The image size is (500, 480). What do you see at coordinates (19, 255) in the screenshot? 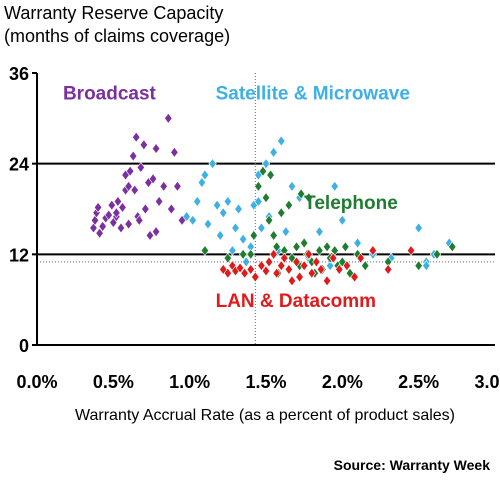
I see `y-tick-label: 12` at bounding box center [19, 255].